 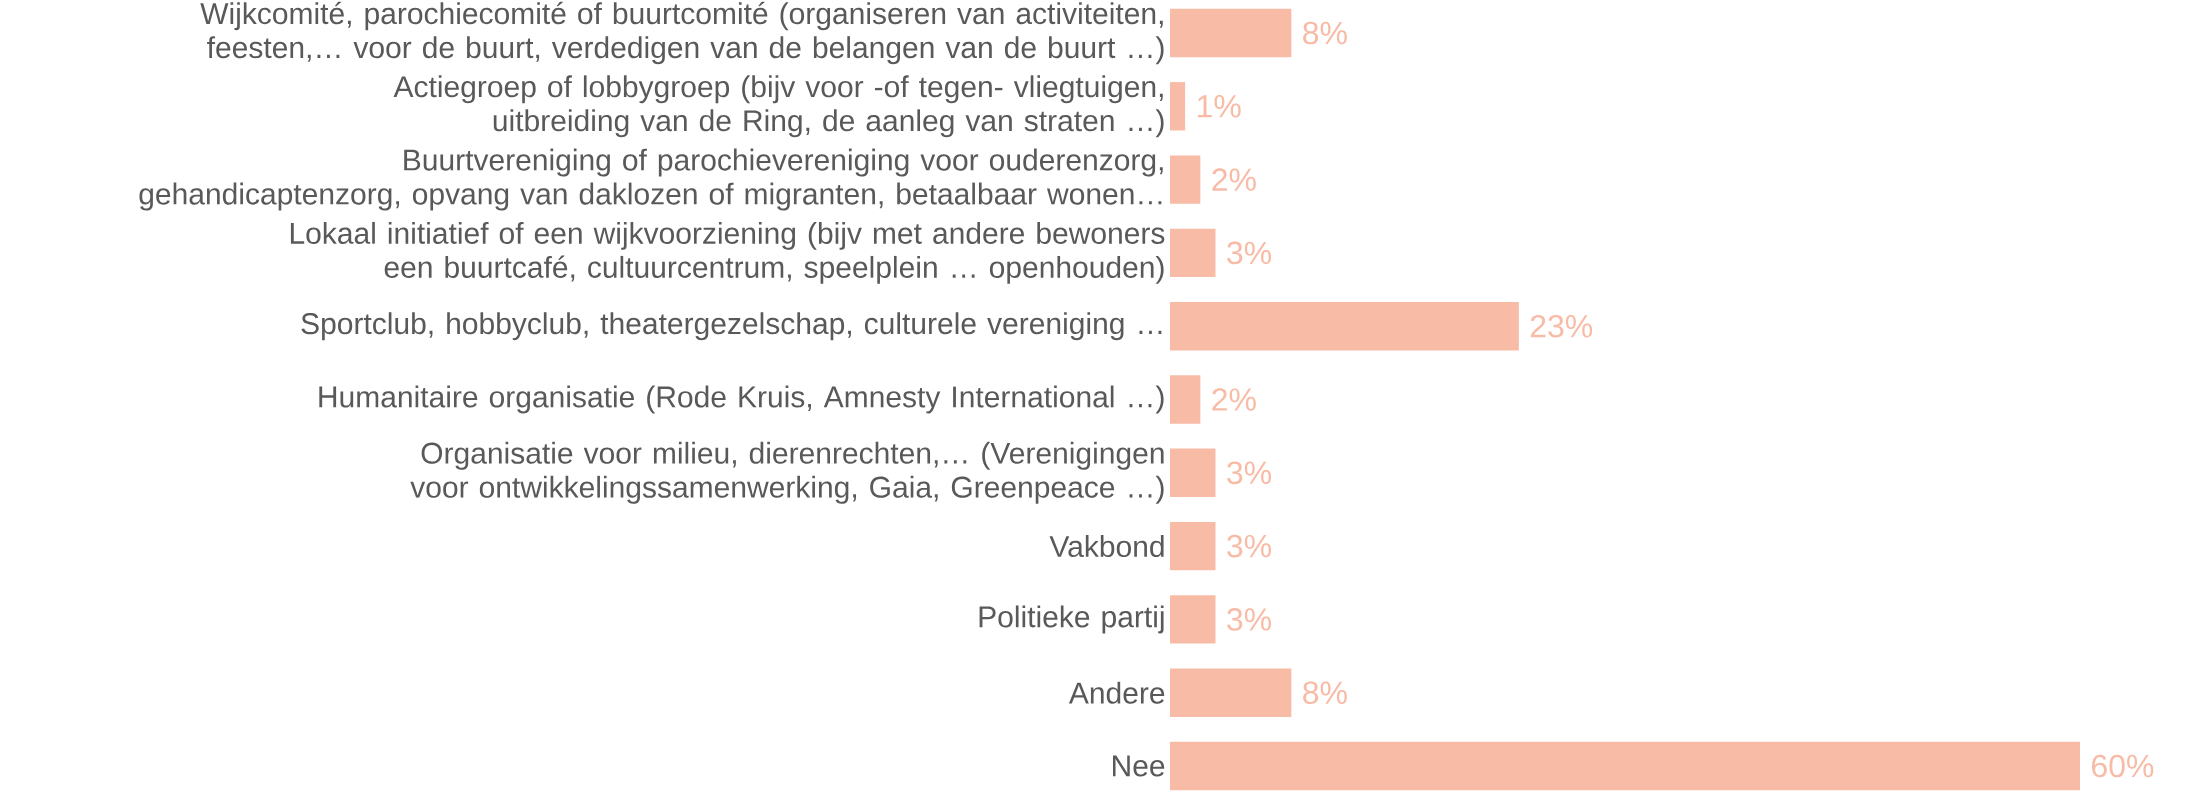 I want to click on y-tick-label: Wijkcomité, parochiecomité of buurtcomité (organiseren van activiteiten, feesten,… voor de buurt, verdedigen van de belangen van de buurt …), so click(x=682, y=33).